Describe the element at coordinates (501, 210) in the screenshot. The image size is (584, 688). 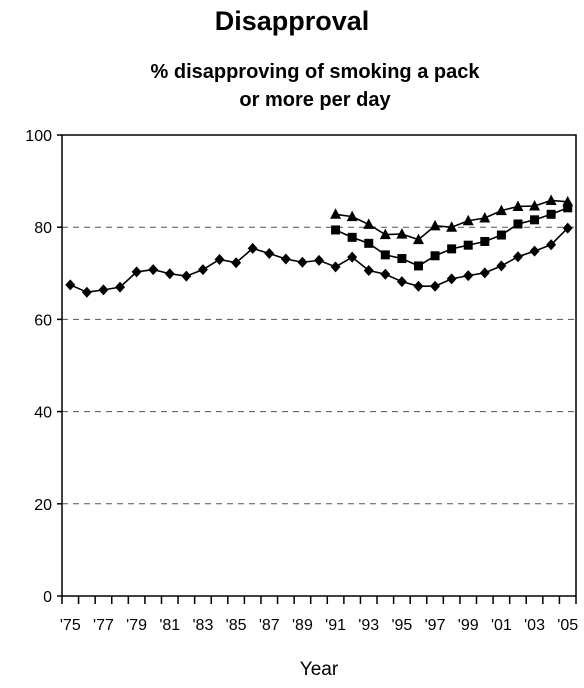
I see `triangle-marker-2001` at that location.